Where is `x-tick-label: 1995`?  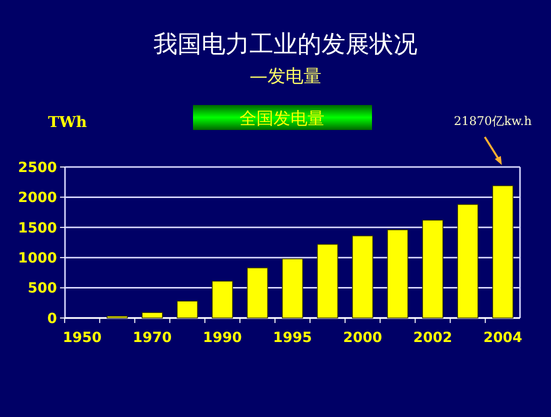 x-tick-label: 1995 is located at coordinates (292, 338).